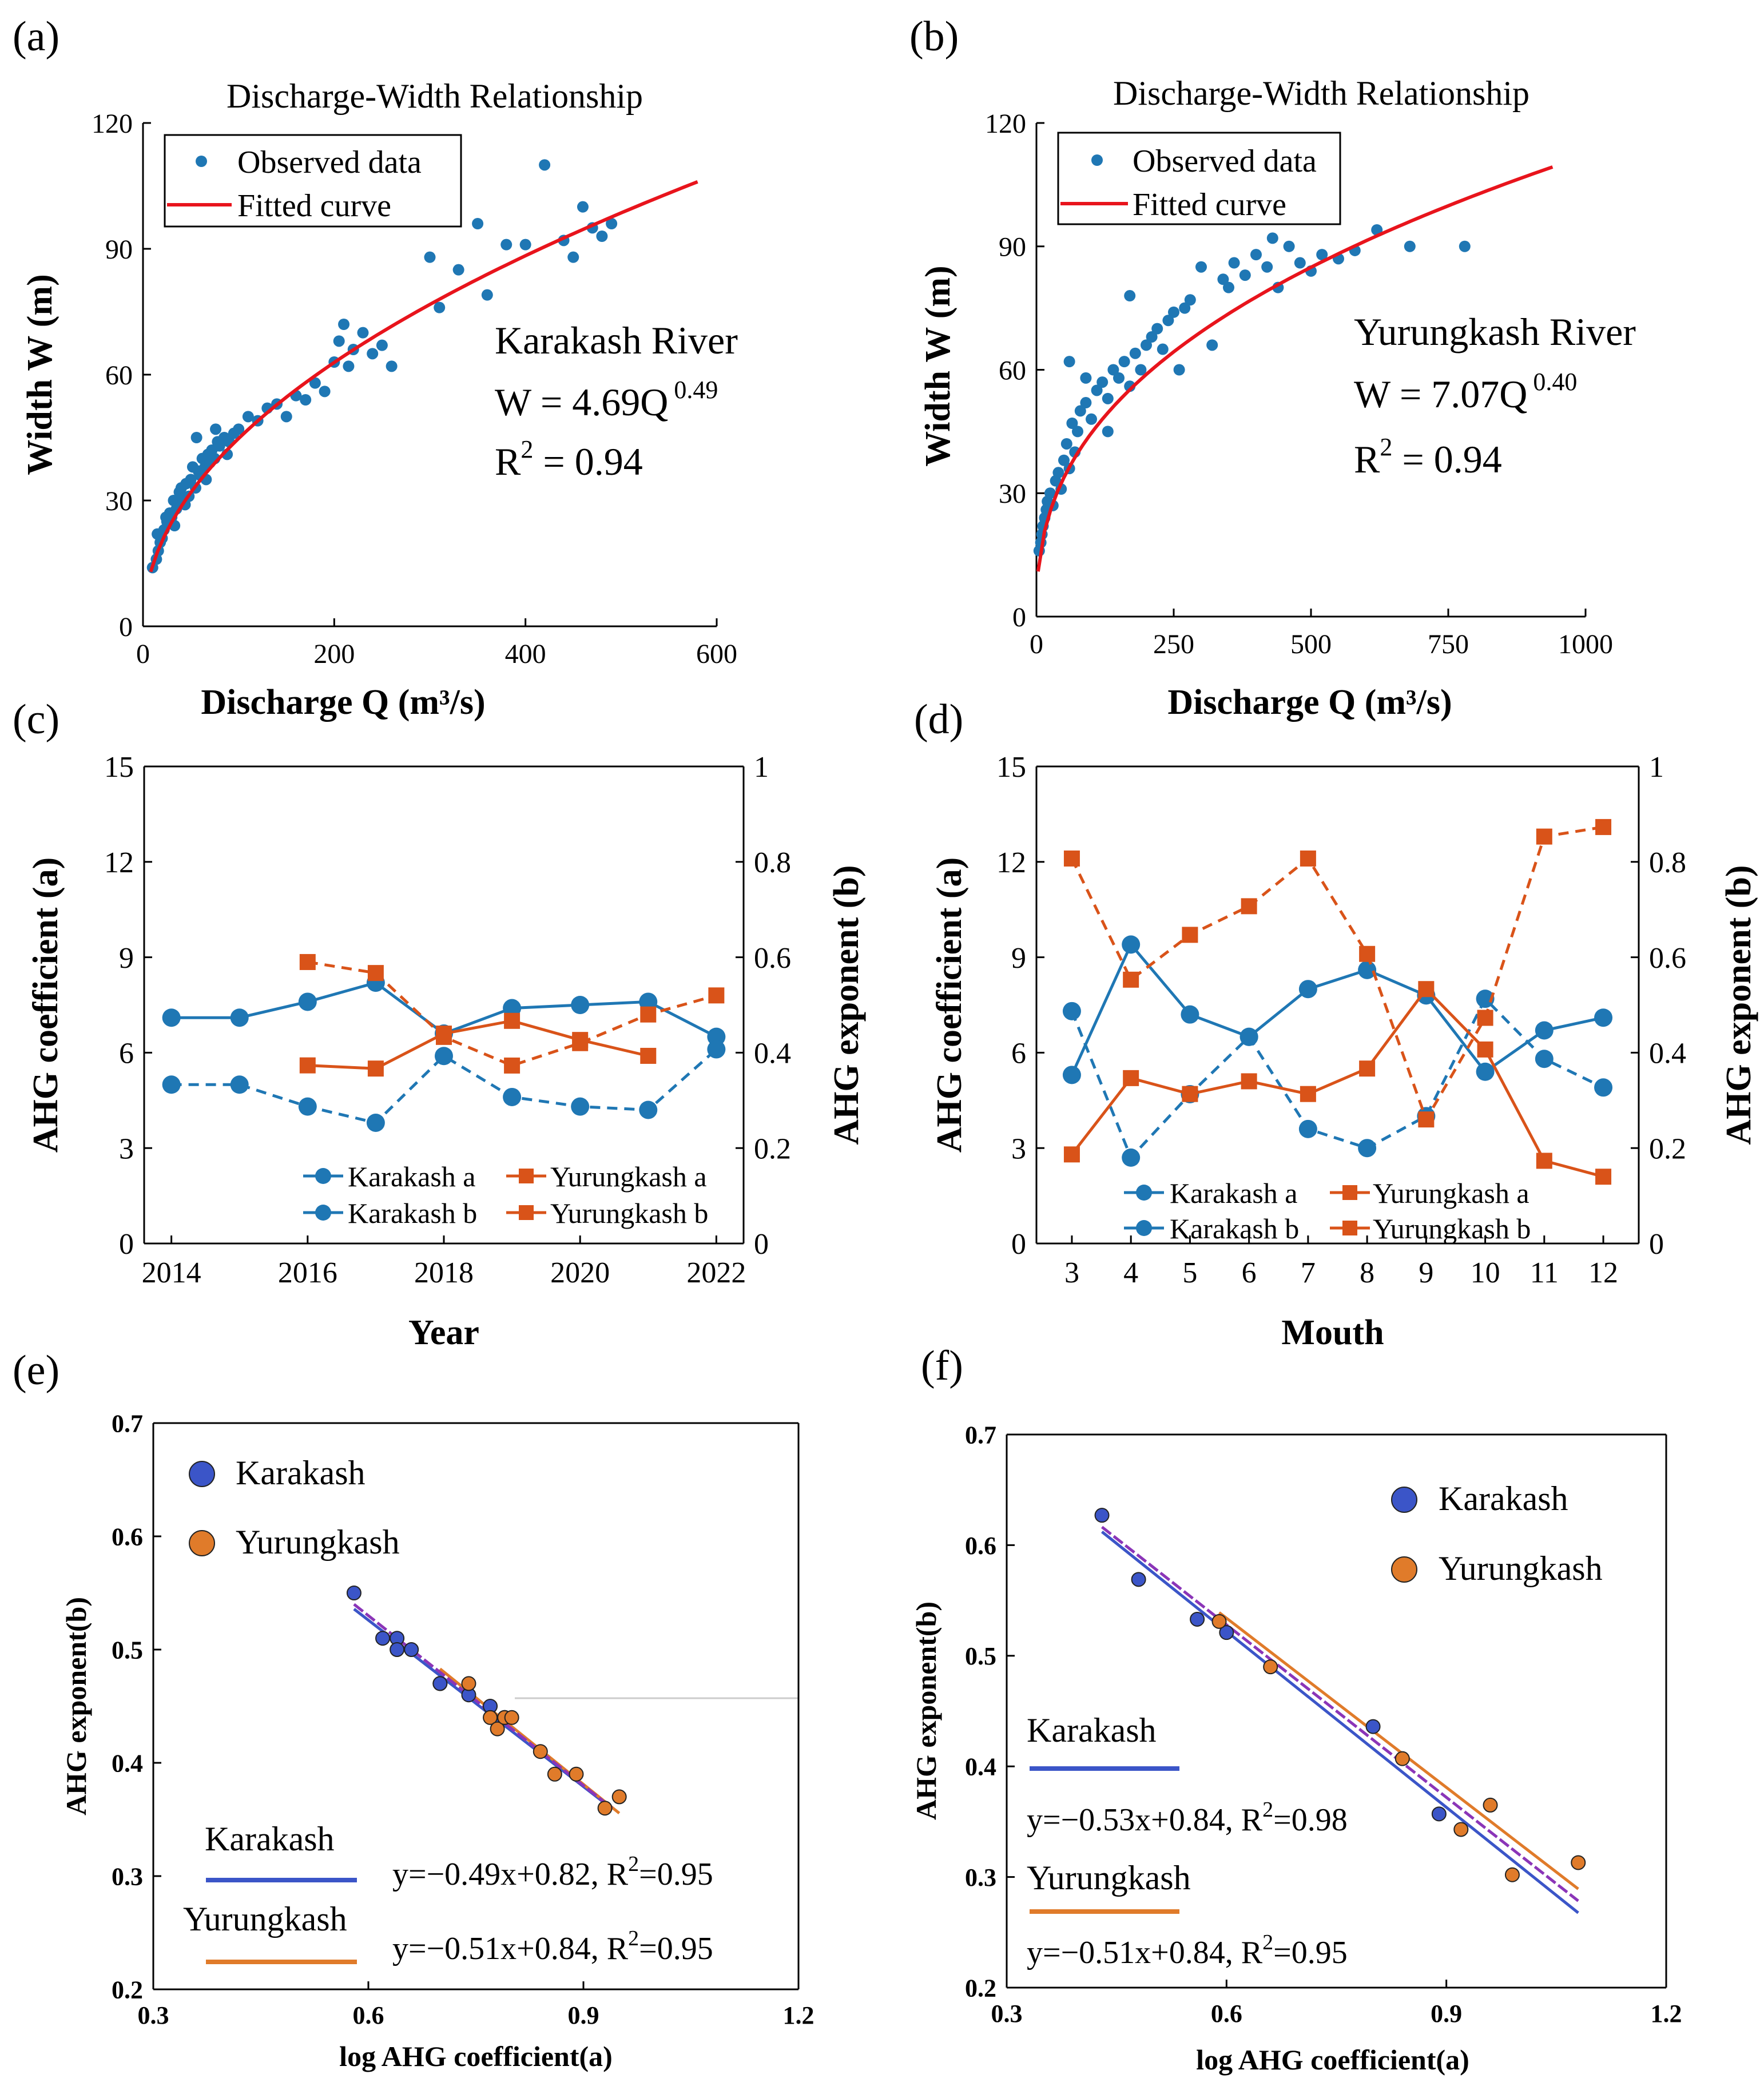  Describe the element at coordinates (126, 1054) in the screenshot. I see `y-tick-label-c: 6` at that location.